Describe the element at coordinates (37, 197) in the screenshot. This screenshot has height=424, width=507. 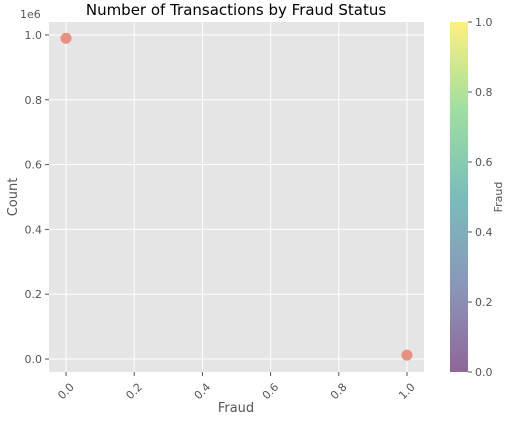
I see `y-ticks: 0.0 0.2 0.4 0.6 0.8 1.0` at that location.